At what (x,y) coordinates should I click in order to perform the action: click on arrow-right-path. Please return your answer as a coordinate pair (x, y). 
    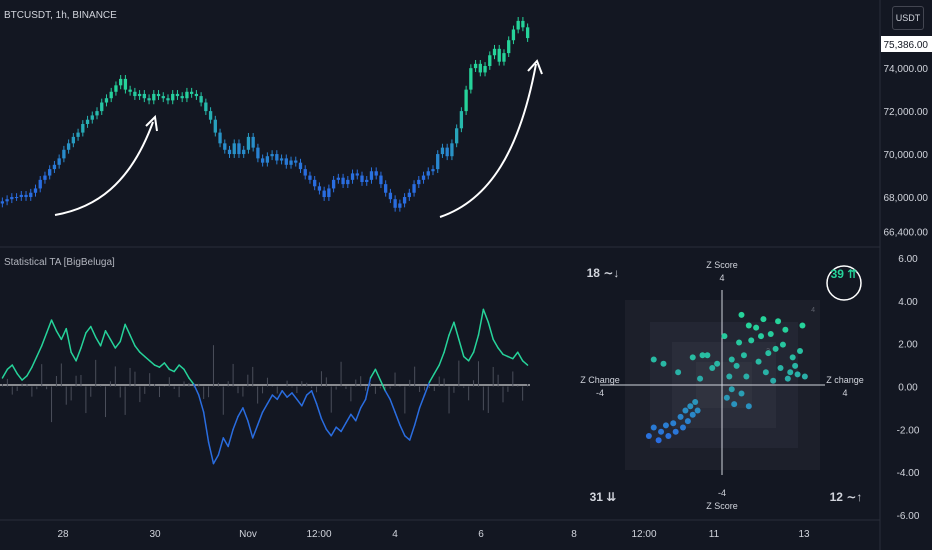
    Looking at the image, I should click on (488, 140).